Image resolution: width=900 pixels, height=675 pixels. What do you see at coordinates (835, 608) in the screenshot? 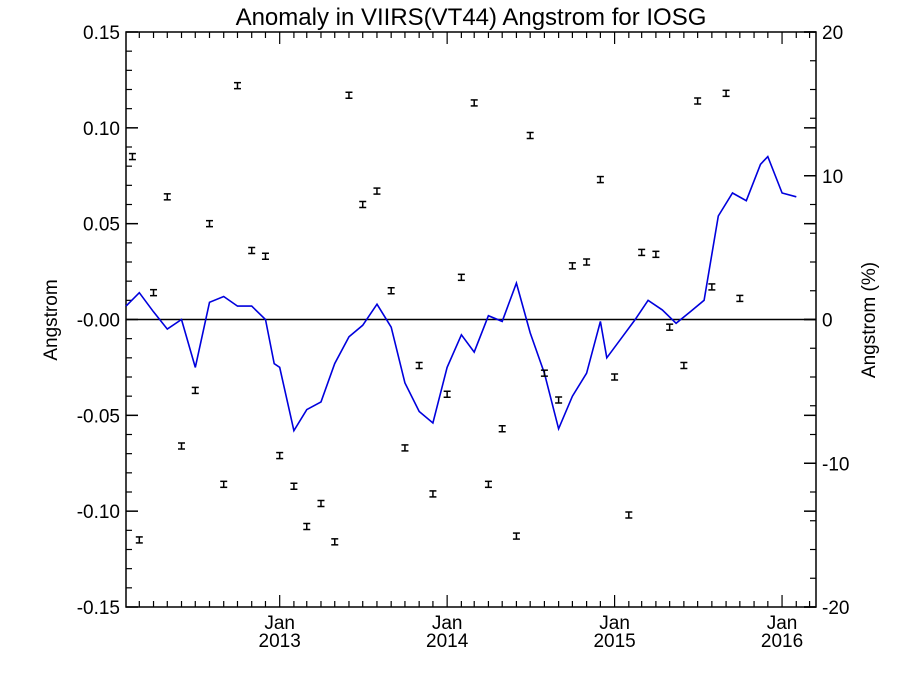
I see `y2-tick-label: -20` at bounding box center [835, 608].